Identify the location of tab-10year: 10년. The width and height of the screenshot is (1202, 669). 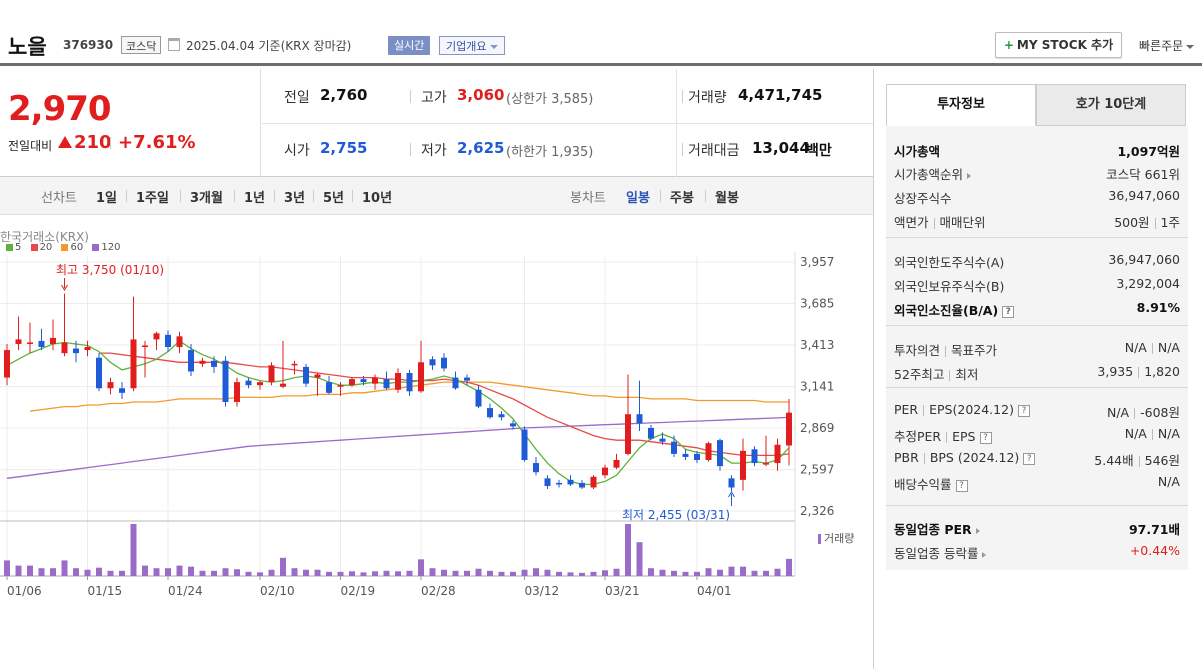
(377, 198).